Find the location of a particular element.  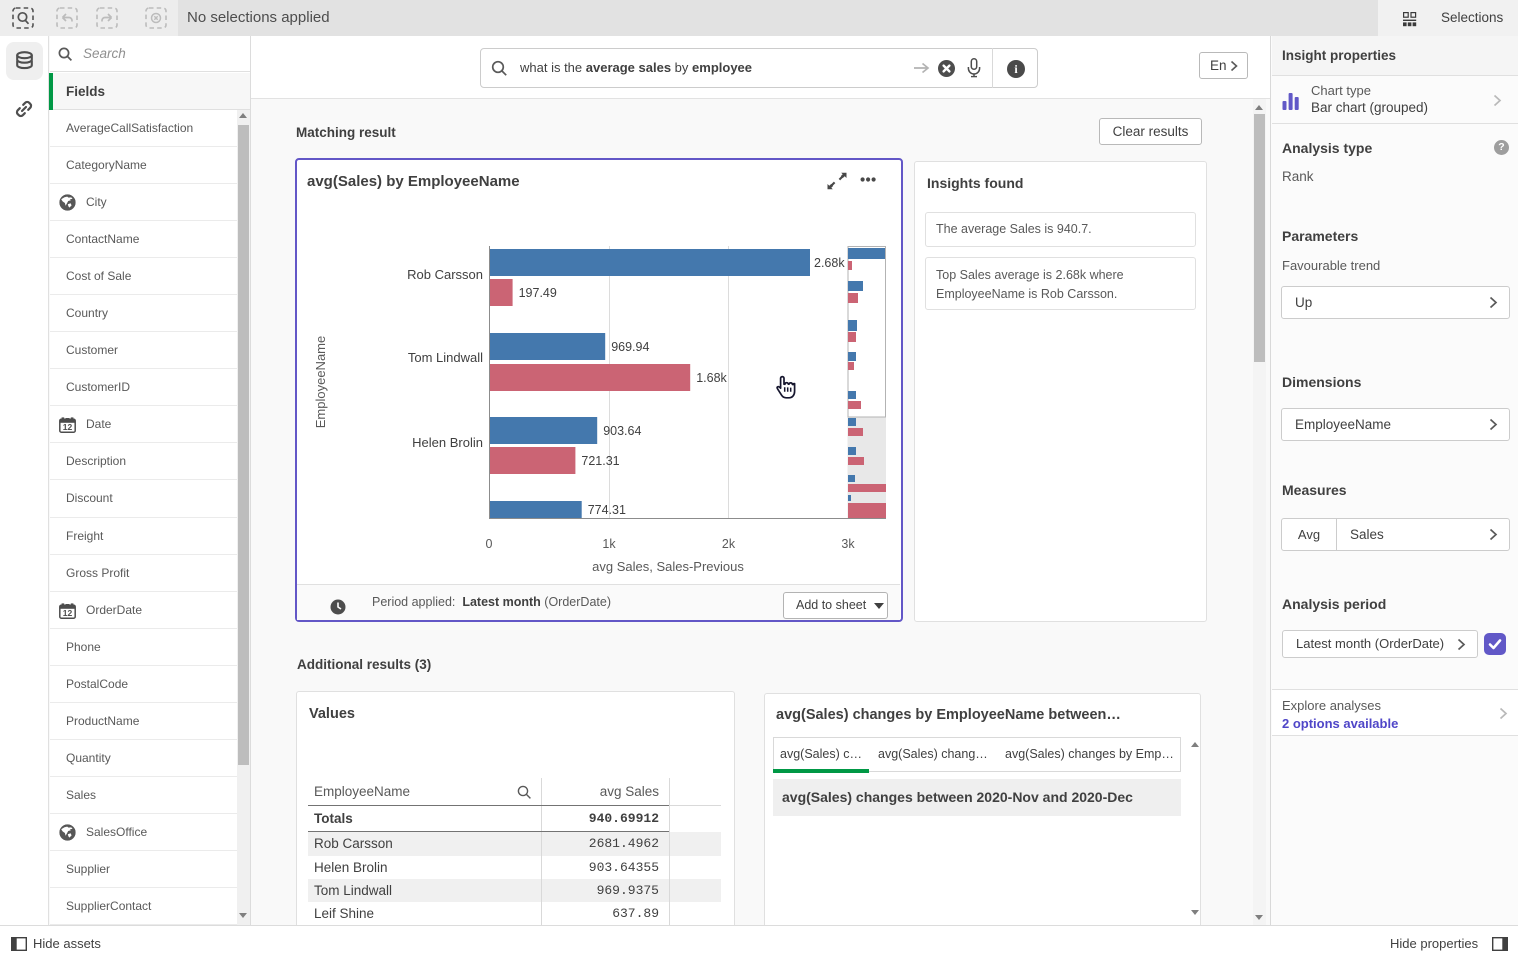

svg-text: 2k is located at coordinates (729, 544).